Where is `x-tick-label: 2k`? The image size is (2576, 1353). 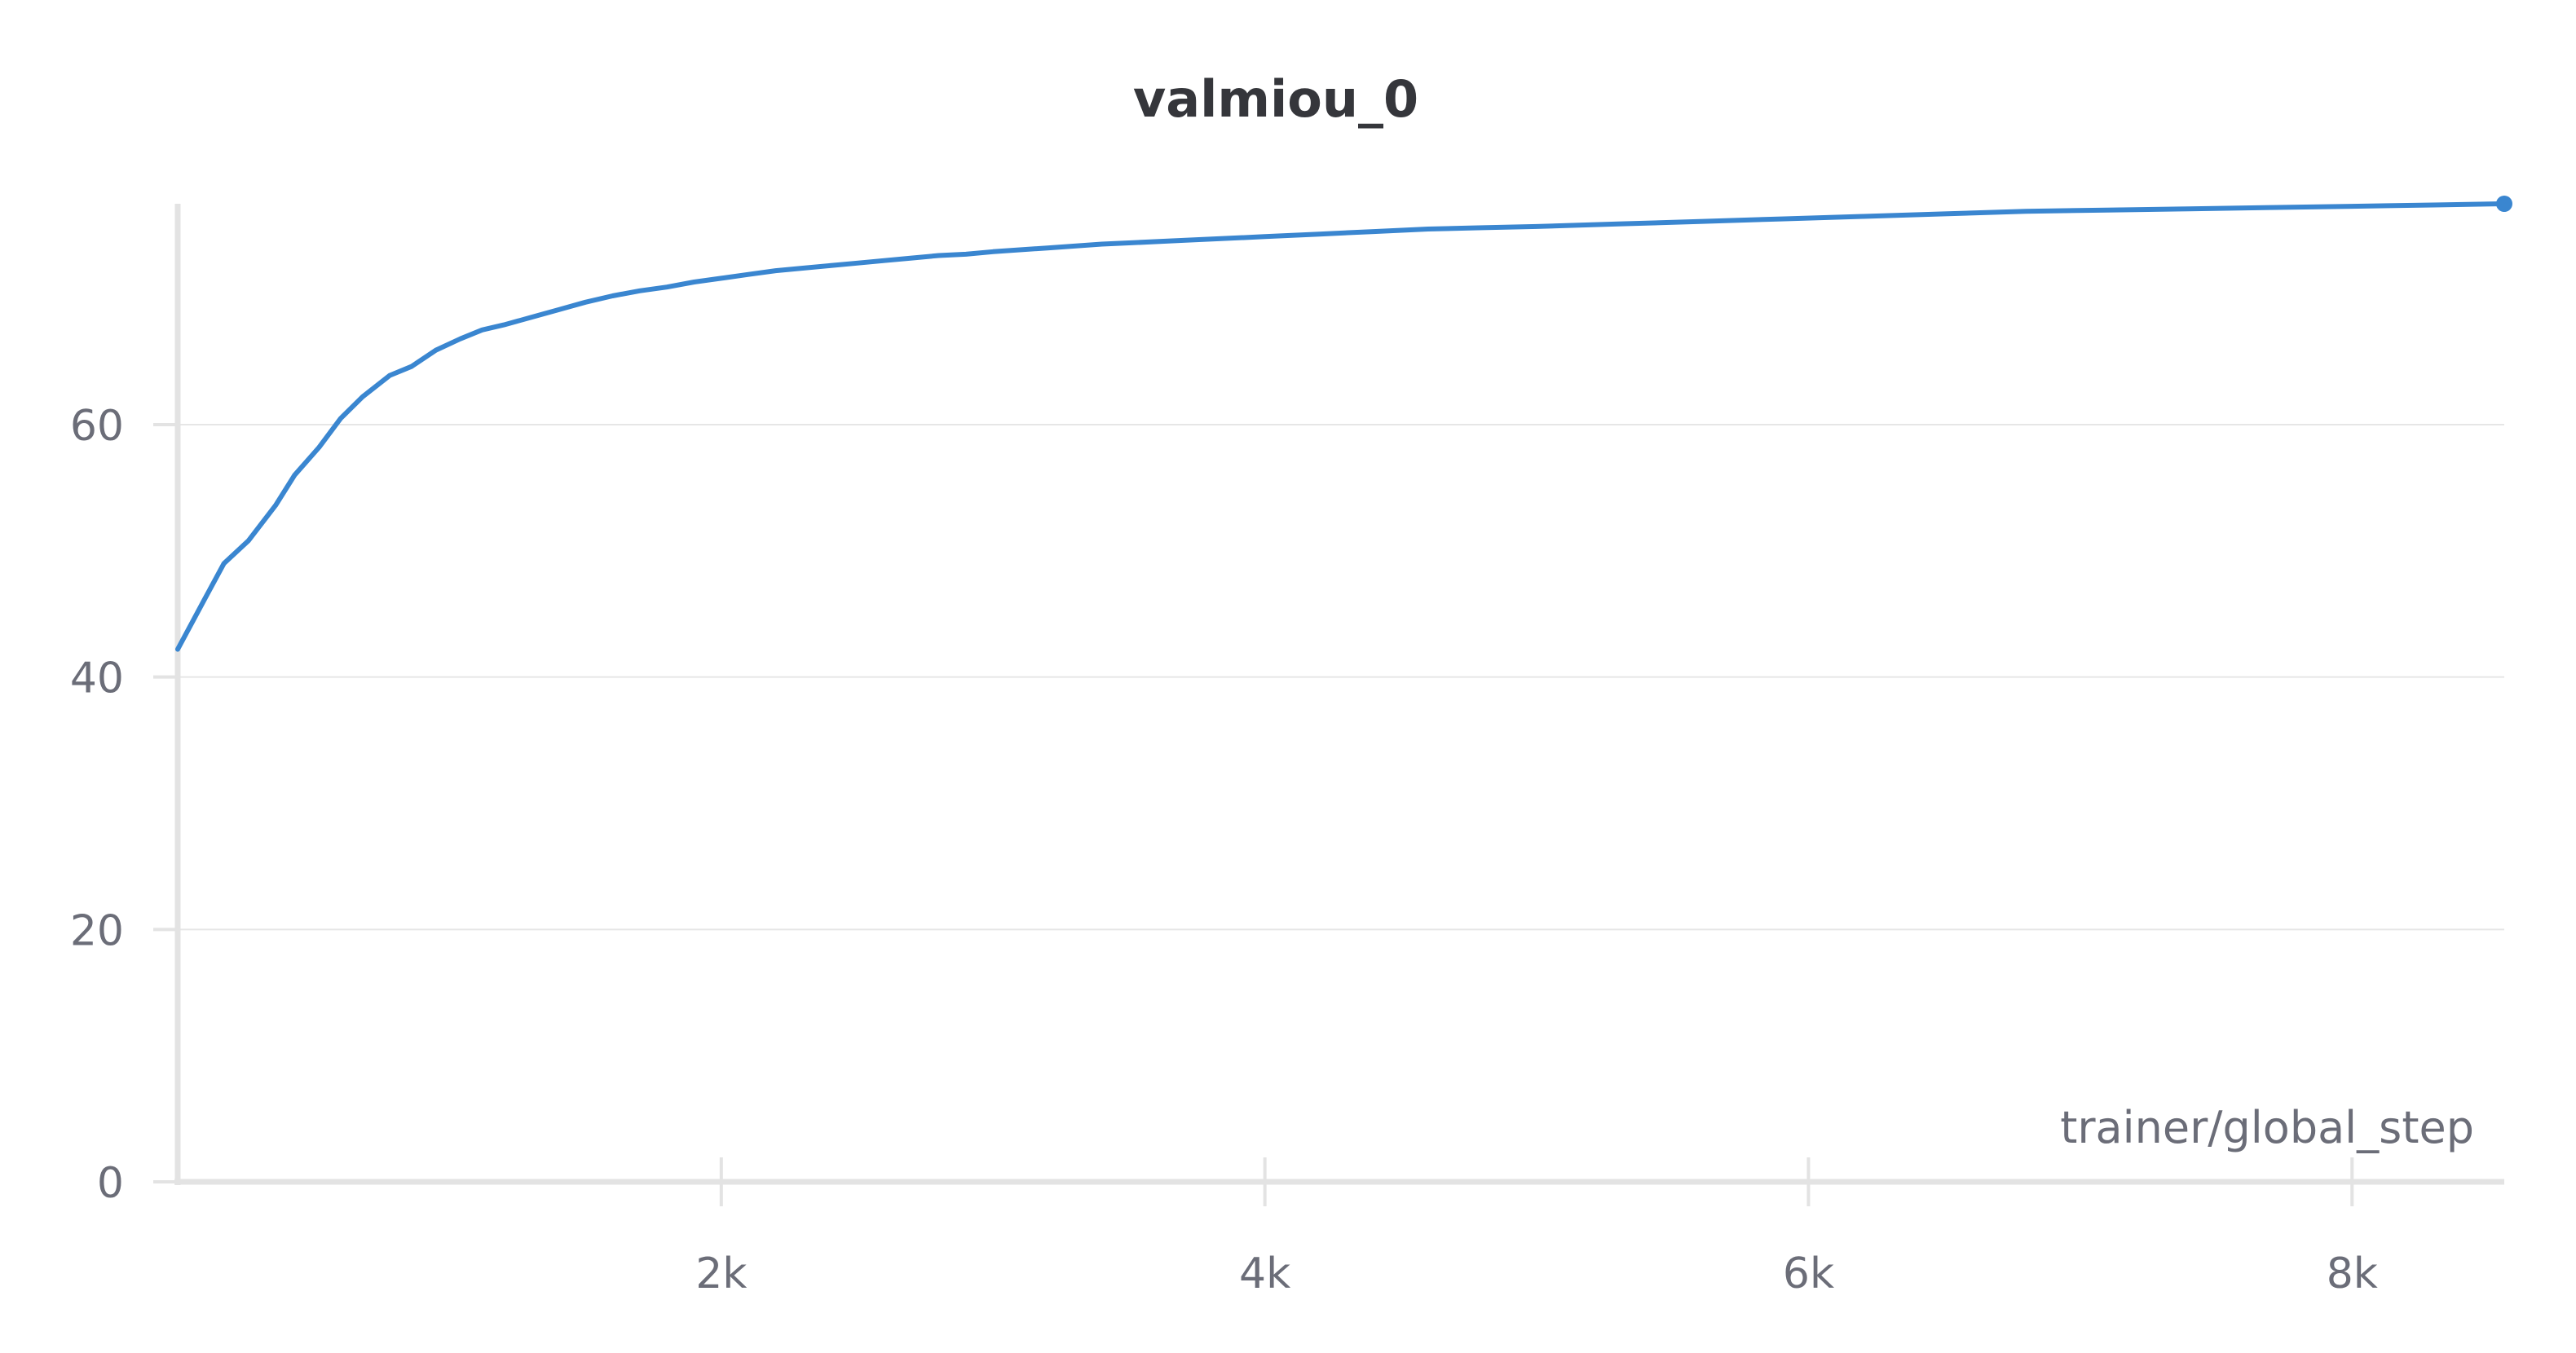
x-tick-label: 2k is located at coordinates (721, 1273).